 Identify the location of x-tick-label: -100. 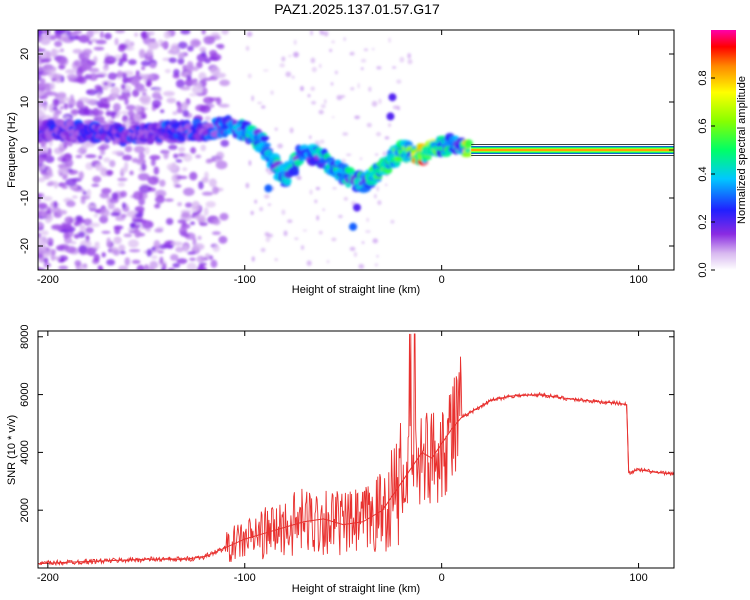
(245, 280).